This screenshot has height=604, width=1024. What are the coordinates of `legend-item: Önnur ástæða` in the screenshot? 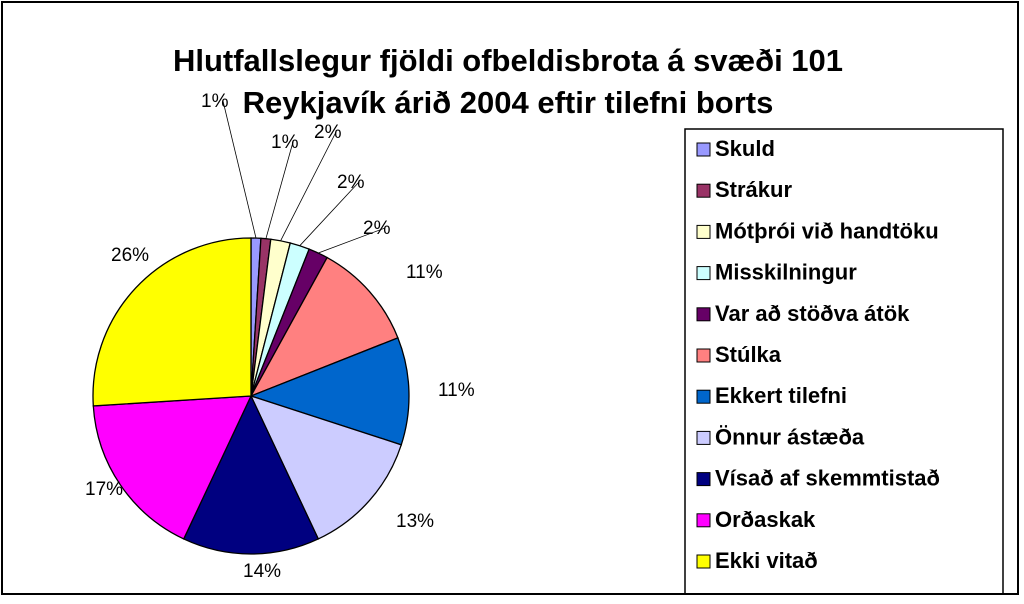 It's located at (780, 436).